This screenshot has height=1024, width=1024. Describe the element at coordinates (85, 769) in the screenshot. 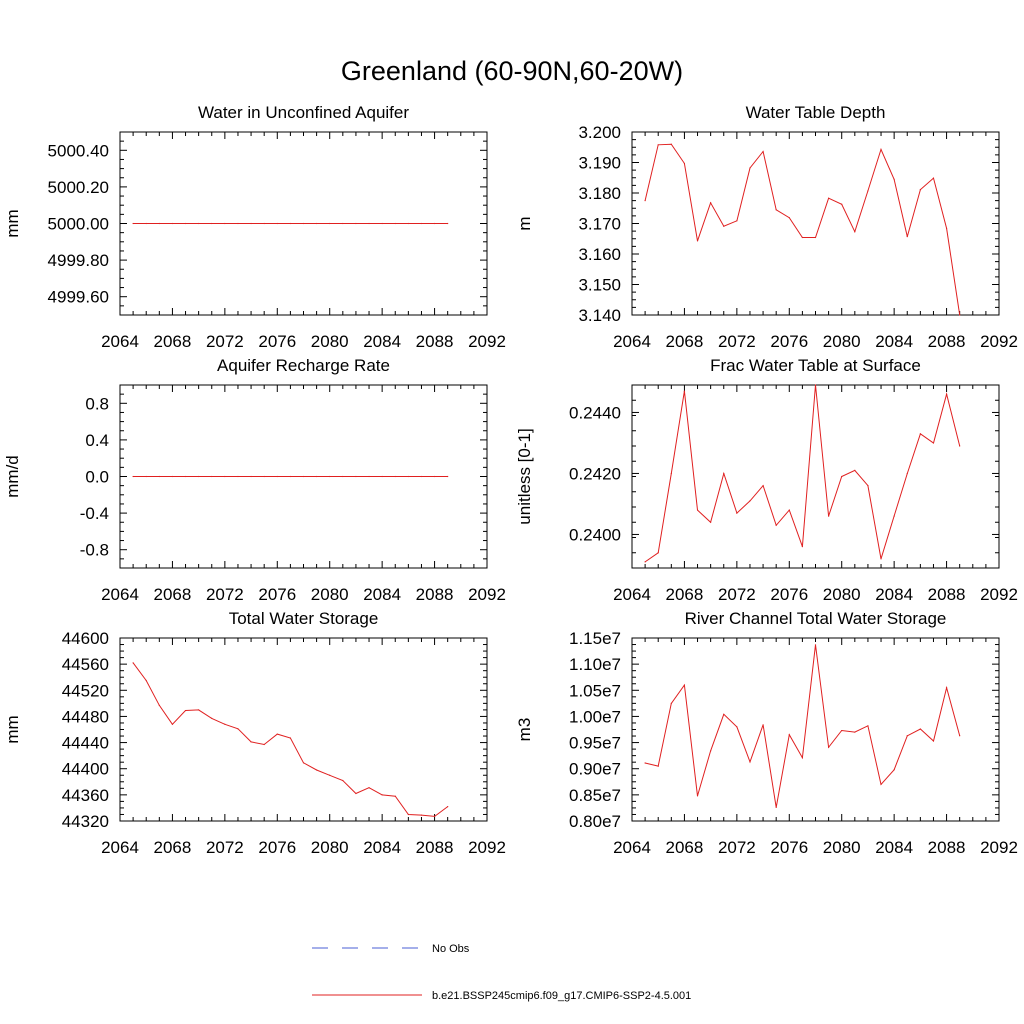

I see `y-tick-label: 44400` at that location.